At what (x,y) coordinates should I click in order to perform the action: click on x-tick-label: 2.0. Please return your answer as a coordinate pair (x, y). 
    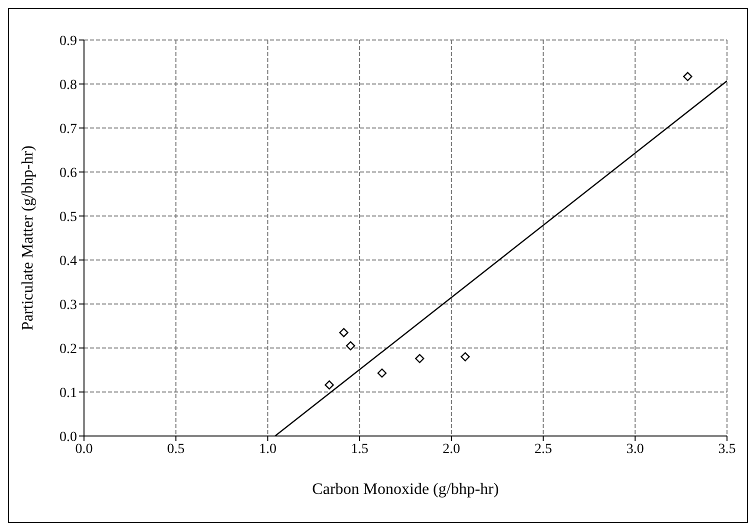
    Looking at the image, I should click on (451, 449).